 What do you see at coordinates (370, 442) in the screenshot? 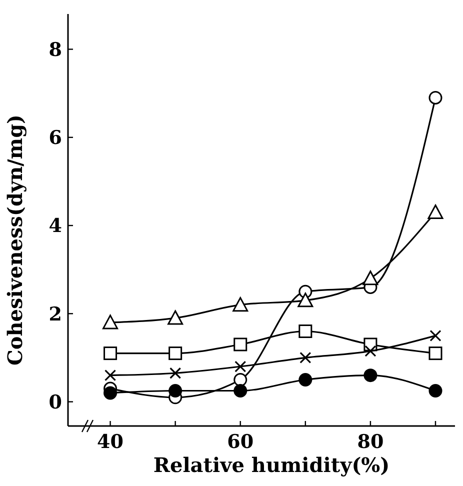
I see `x-tick-label: 80` at bounding box center [370, 442].